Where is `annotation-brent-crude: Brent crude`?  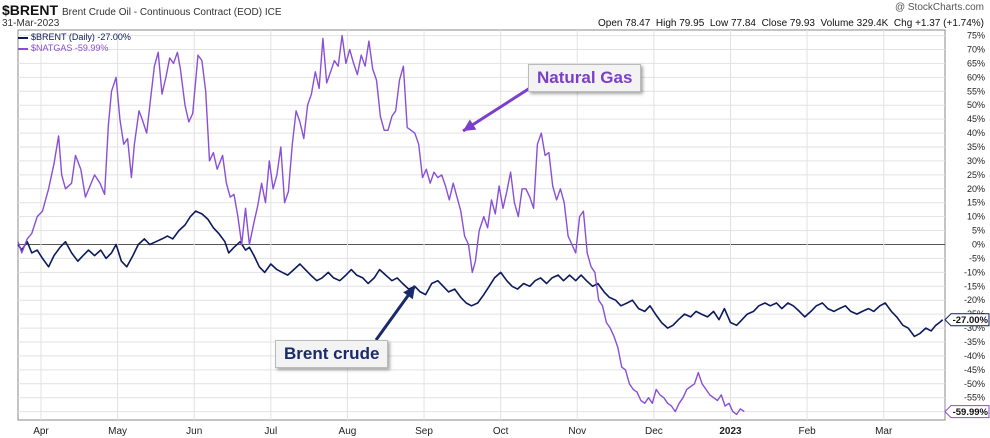
annotation-brent-crude: Brent crude is located at coordinates (332, 354).